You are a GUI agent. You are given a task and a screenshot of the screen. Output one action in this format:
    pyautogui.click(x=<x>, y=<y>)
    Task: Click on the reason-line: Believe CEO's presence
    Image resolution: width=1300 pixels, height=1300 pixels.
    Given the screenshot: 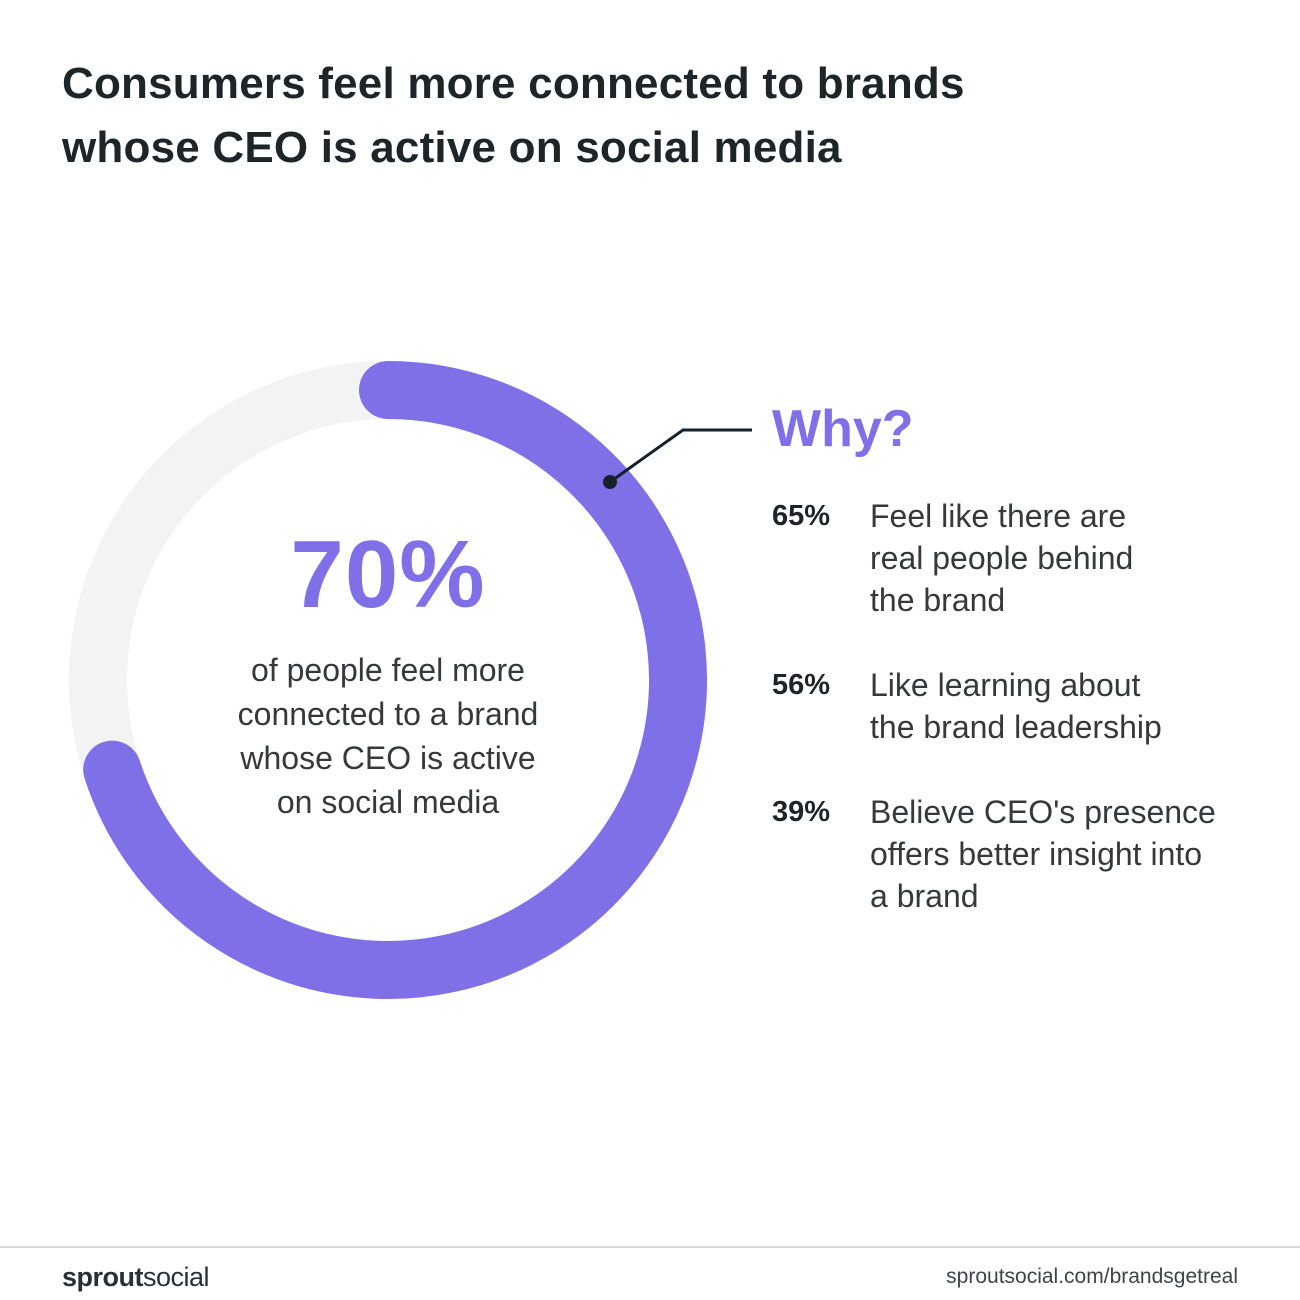 What is the action you would take?
    pyautogui.click(x=1043, y=812)
    